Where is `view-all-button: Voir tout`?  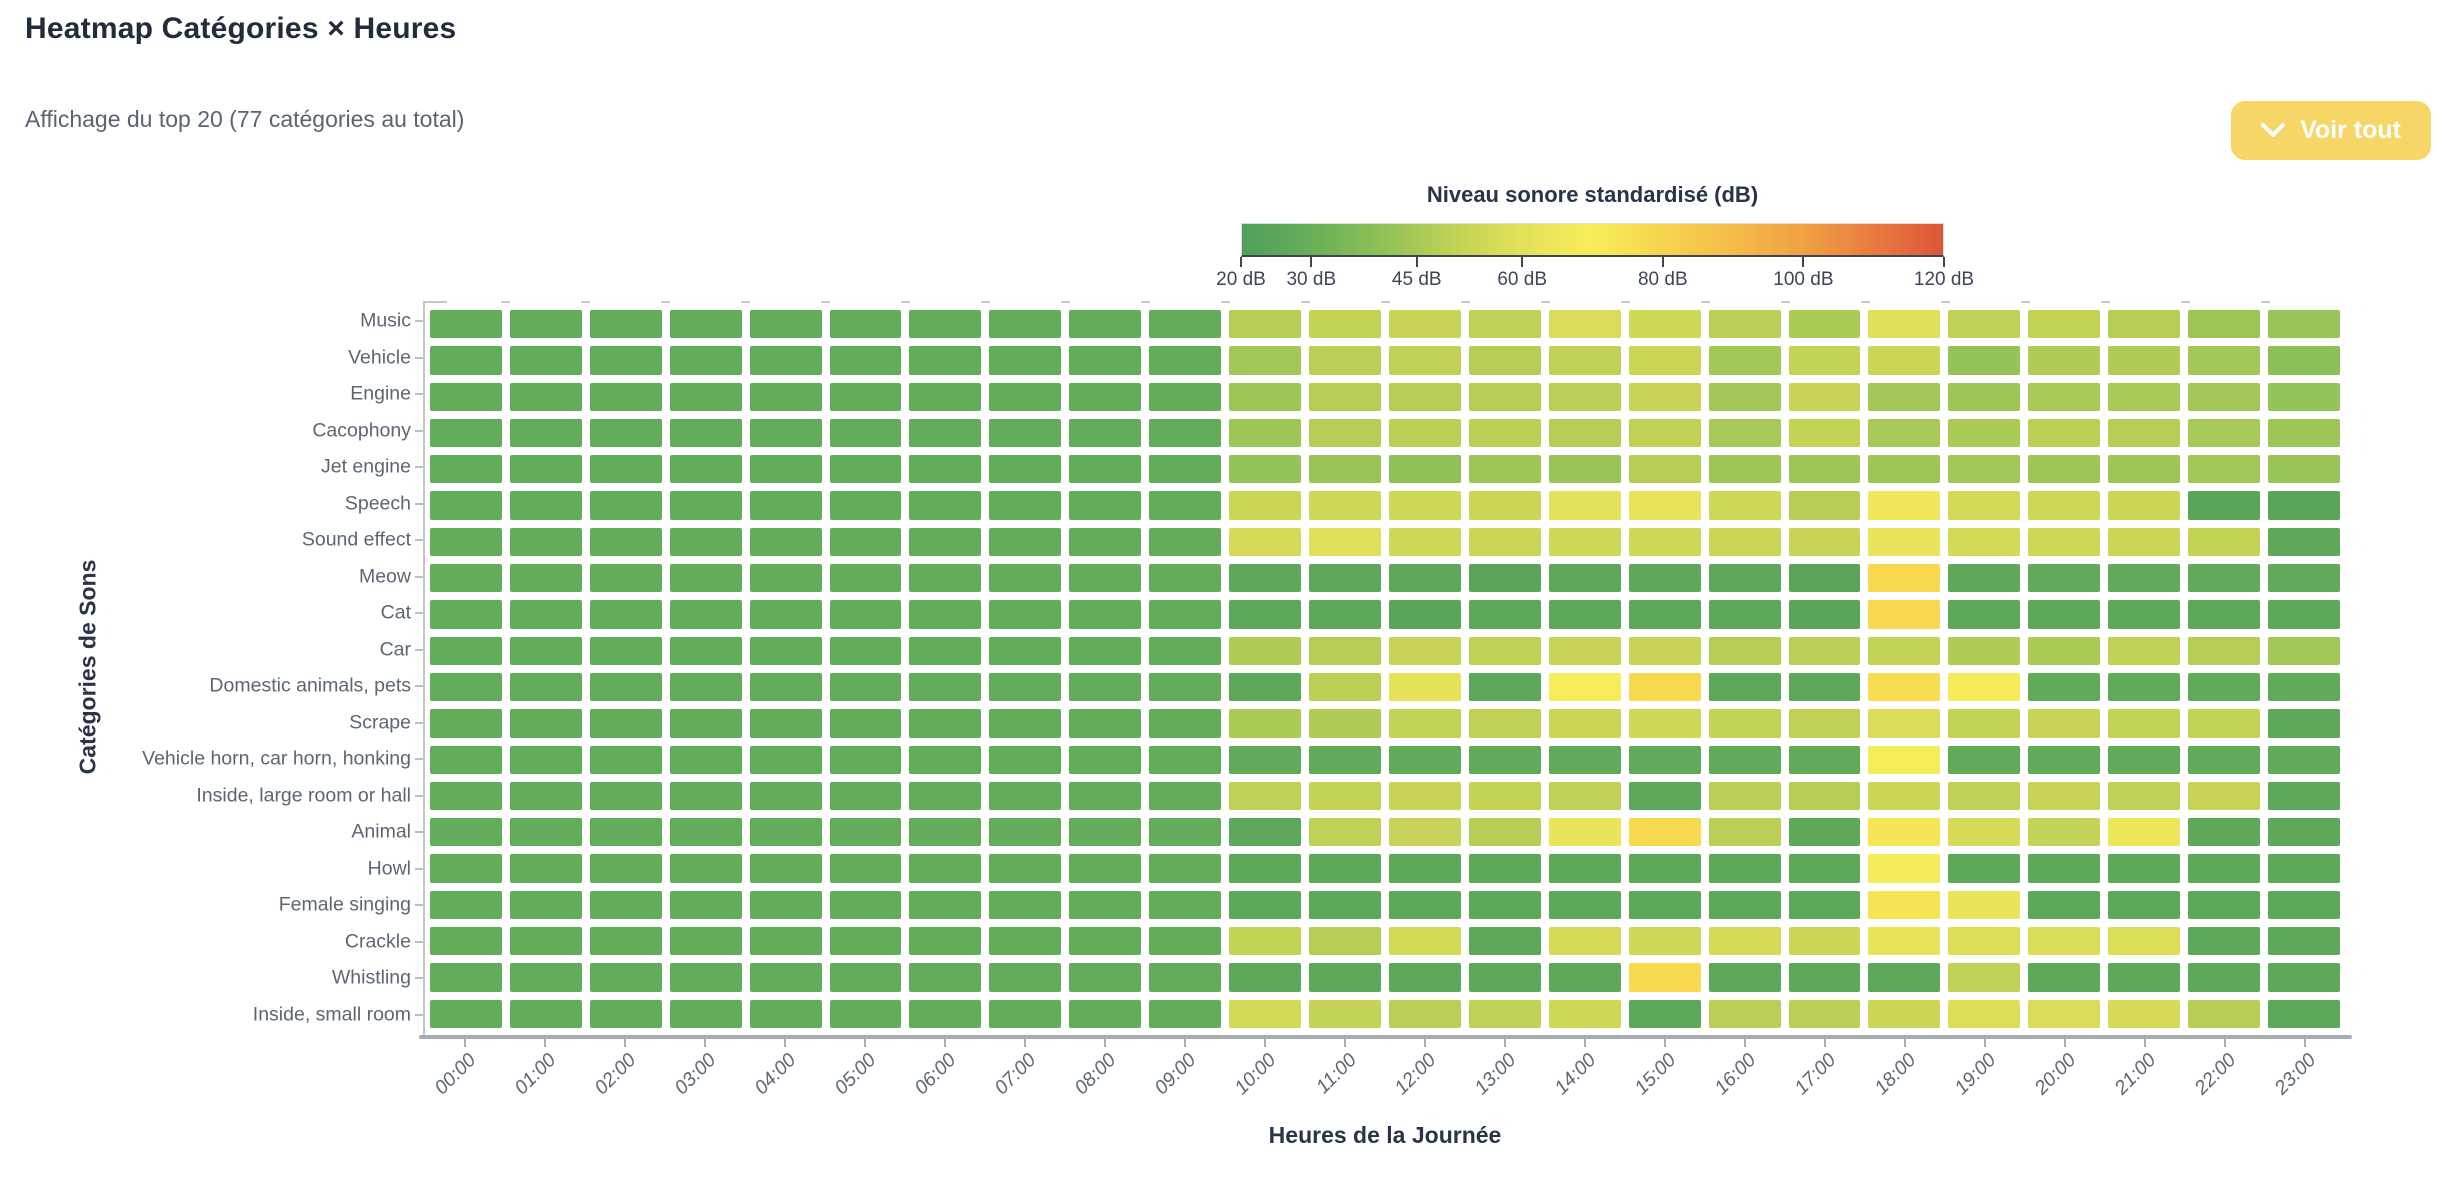 view-all-button: Voir tout is located at coordinates (2331, 130).